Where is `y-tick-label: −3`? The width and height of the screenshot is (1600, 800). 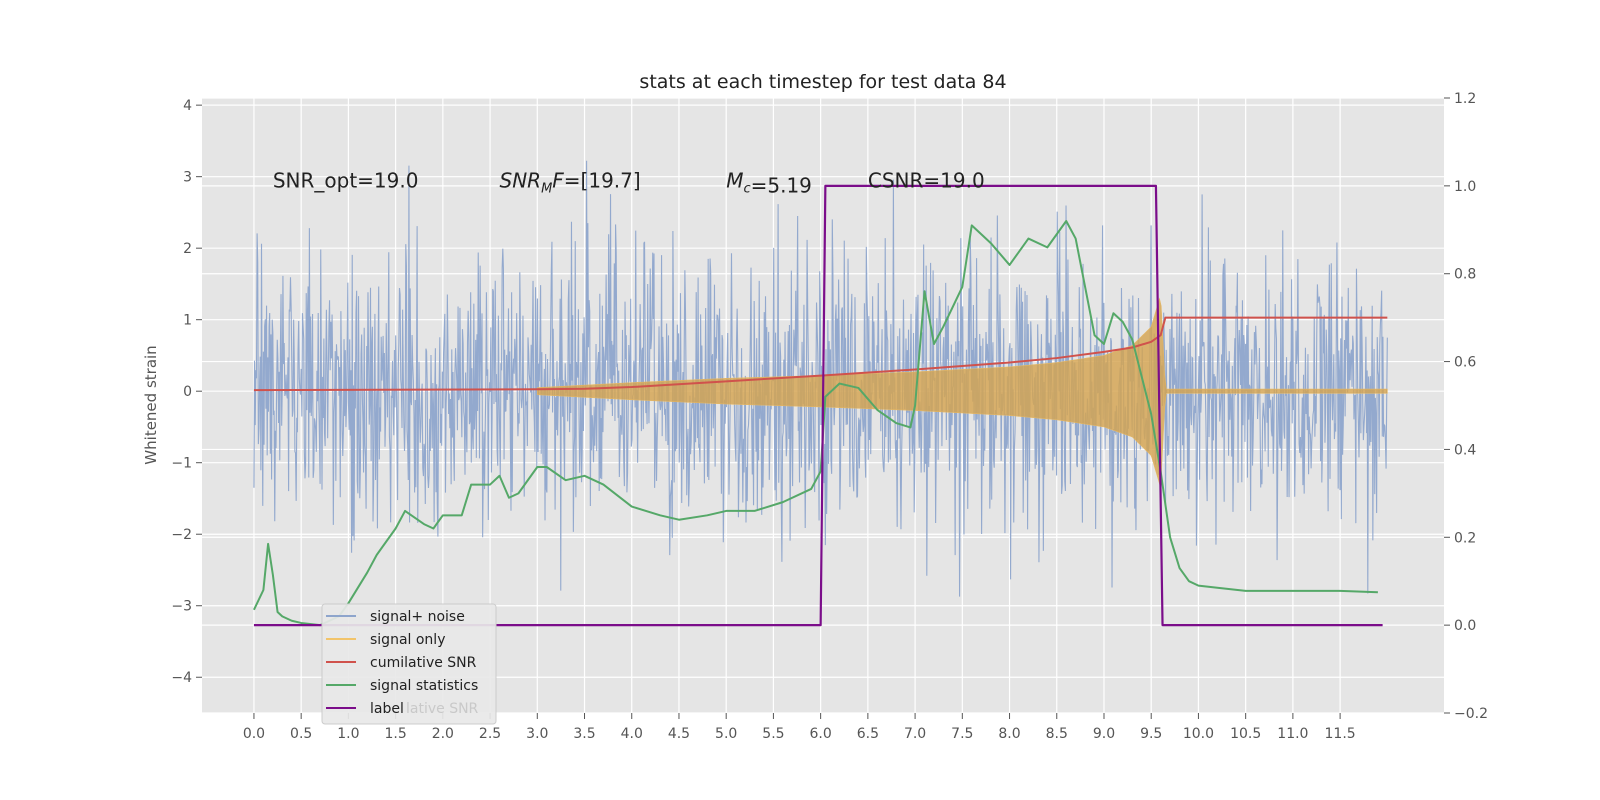
y-tick-label: −3 is located at coordinates (181, 607).